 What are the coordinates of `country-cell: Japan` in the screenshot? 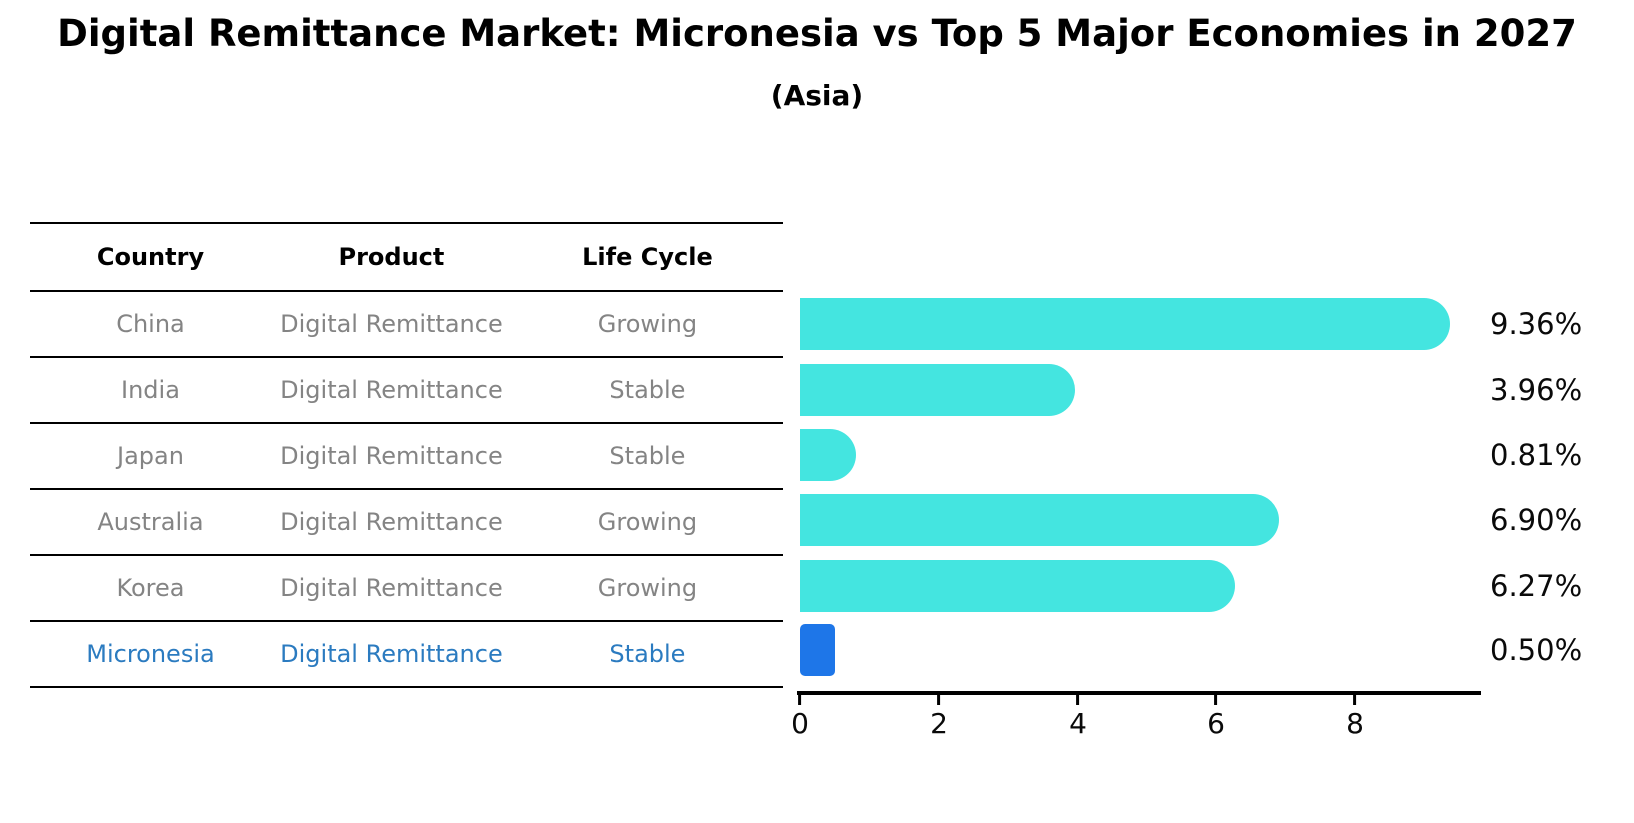 It's located at (150, 456).